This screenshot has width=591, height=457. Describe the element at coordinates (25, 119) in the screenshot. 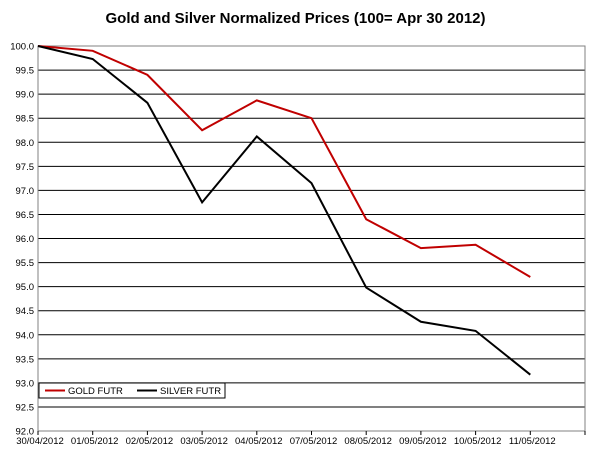

I see `y-tick-label: 98.5` at that location.